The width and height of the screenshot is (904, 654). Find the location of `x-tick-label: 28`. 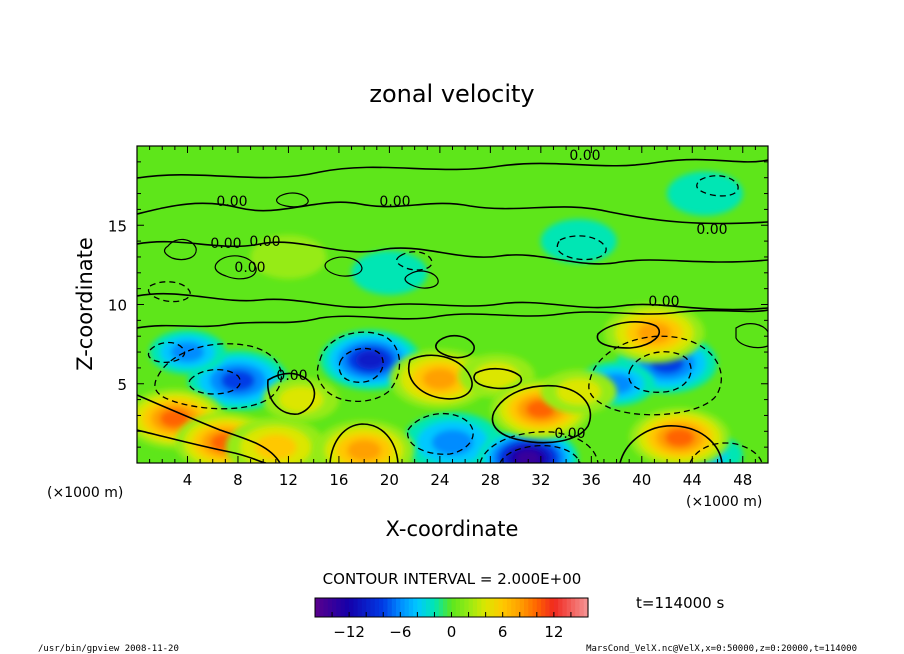

x-tick-label: 28 is located at coordinates (490, 480).